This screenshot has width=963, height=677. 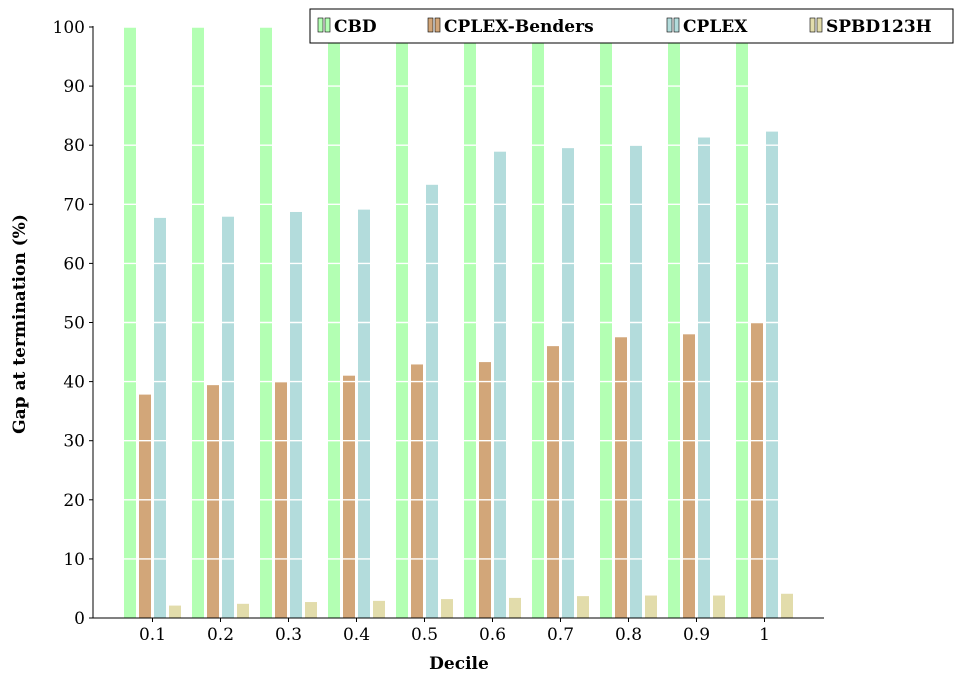 I want to click on y-axis-title: Gap at termination (%), so click(x=20, y=324).